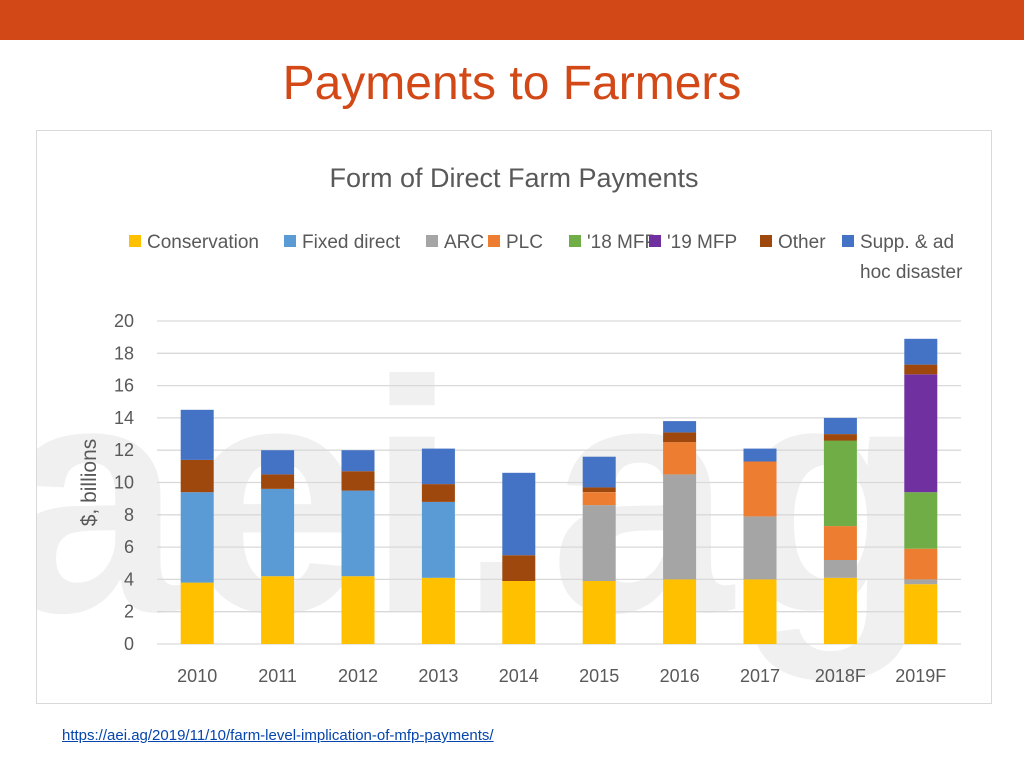 This screenshot has width=1024, height=768. Describe the element at coordinates (840, 676) in the screenshot. I see `x-tick-label: 2018F` at that location.